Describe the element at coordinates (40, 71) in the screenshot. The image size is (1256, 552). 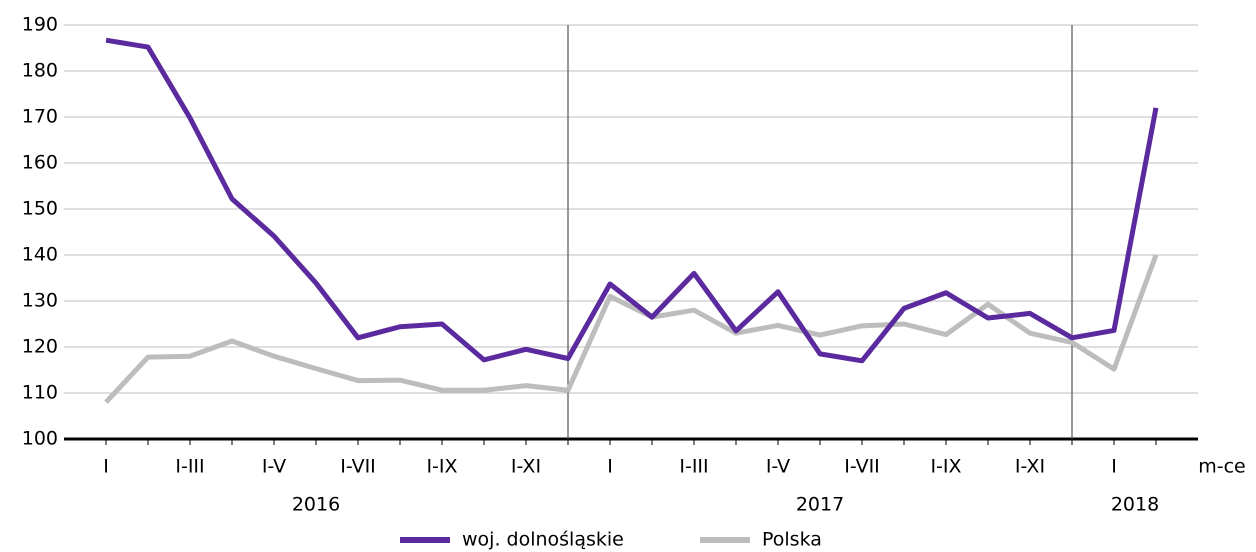
I see `y-tick-label: 180` at that location.